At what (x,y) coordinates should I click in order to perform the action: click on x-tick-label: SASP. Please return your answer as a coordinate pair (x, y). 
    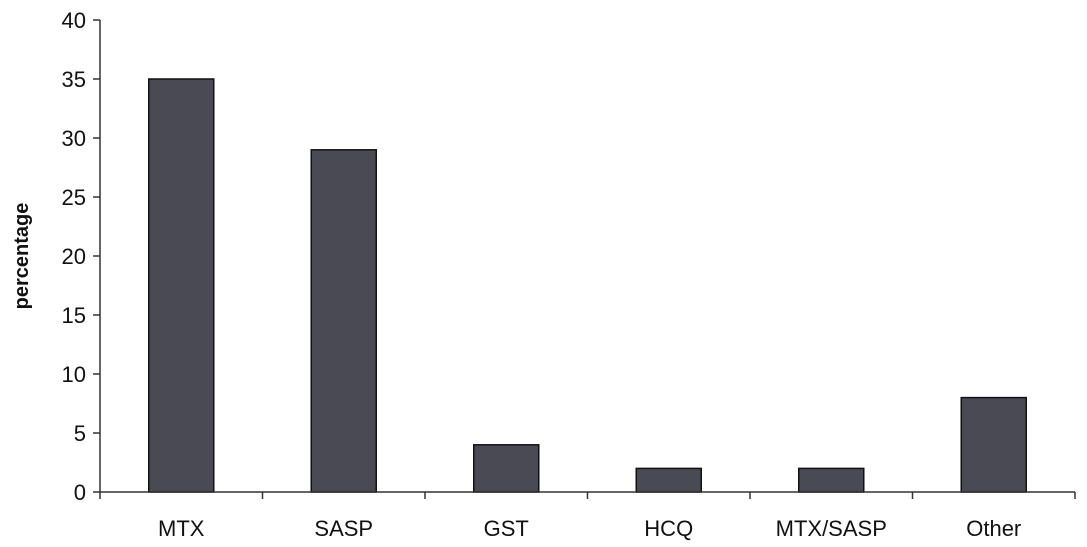
    Looking at the image, I should click on (343, 528).